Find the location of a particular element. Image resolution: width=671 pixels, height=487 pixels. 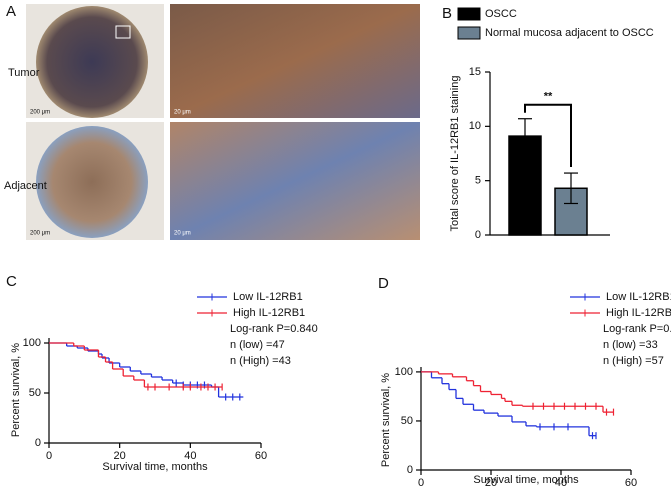

panel-letter: B is located at coordinates (447, 13).